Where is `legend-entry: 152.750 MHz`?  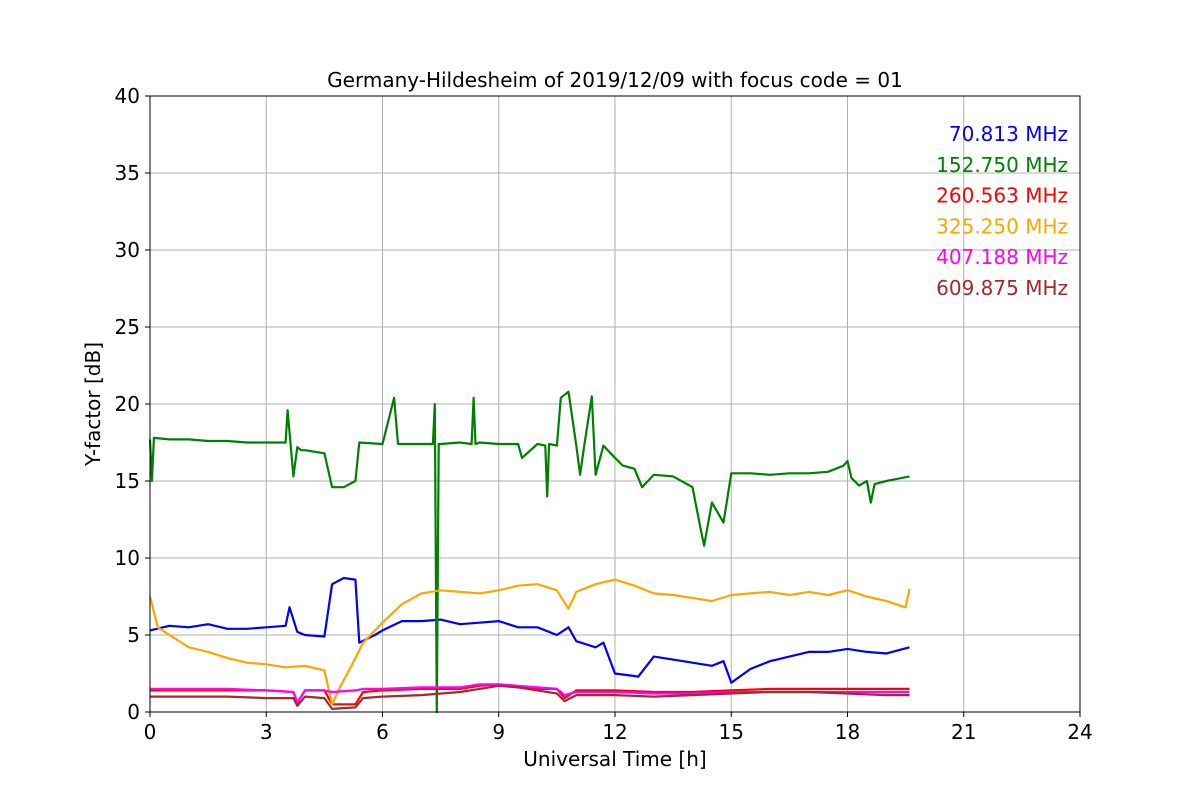
legend-entry: 152.750 MHz is located at coordinates (1002, 165).